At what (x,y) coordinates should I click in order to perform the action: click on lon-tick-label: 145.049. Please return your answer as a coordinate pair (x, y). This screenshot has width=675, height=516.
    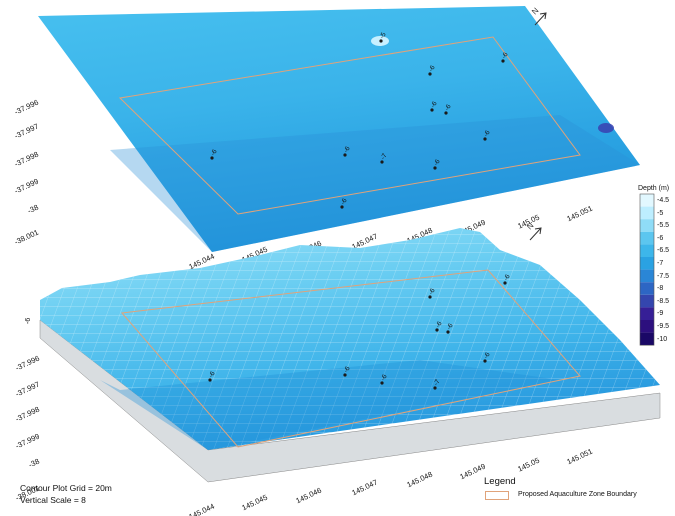
    Looking at the image, I should click on (472, 472).